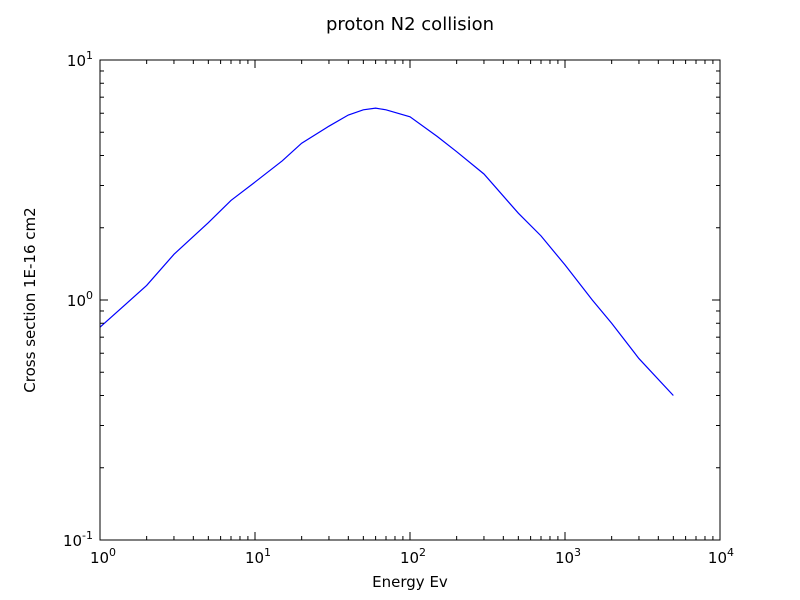 This screenshot has height=600, width=800. Describe the element at coordinates (89, 295) in the screenshot. I see `y-tick-label-exponent: 0` at that location.